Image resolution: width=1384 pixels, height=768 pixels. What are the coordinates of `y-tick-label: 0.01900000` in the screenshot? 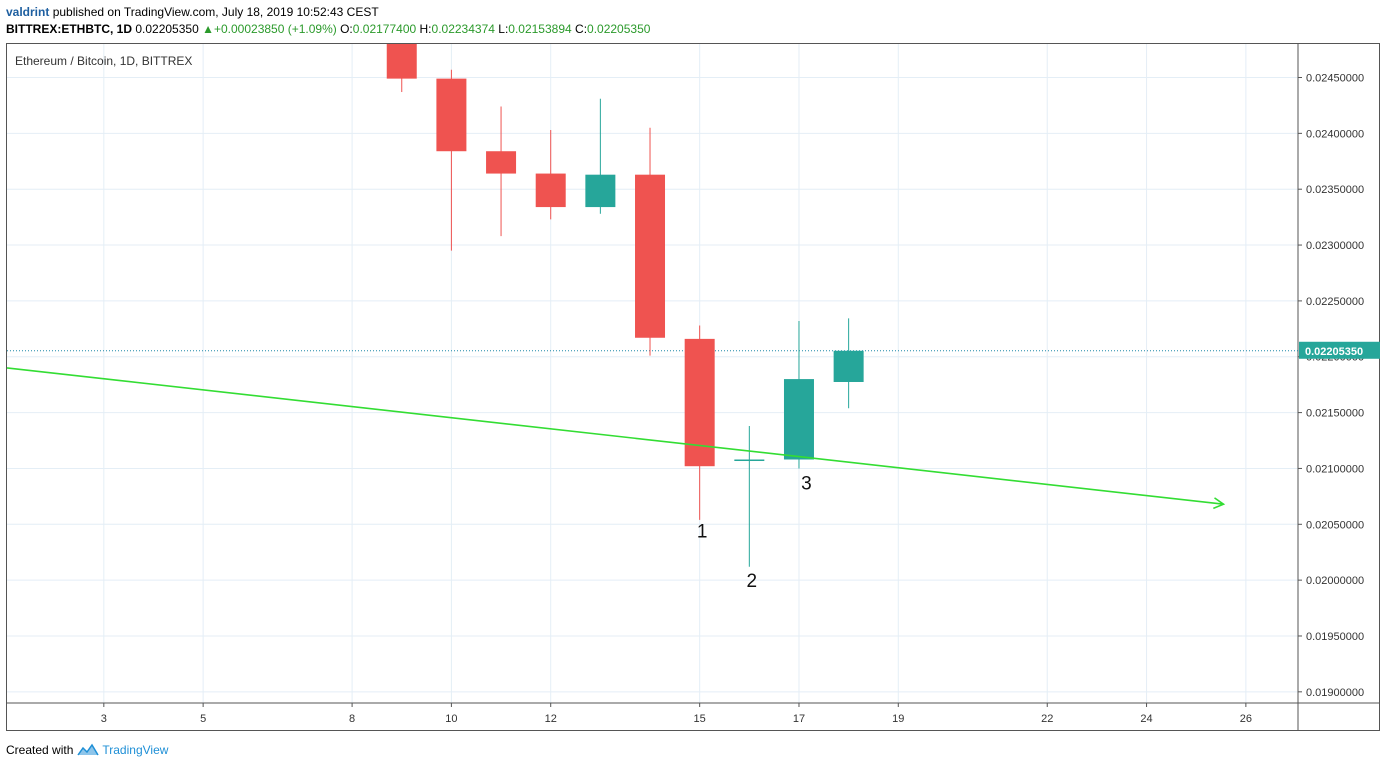 It's located at (1335, 693).